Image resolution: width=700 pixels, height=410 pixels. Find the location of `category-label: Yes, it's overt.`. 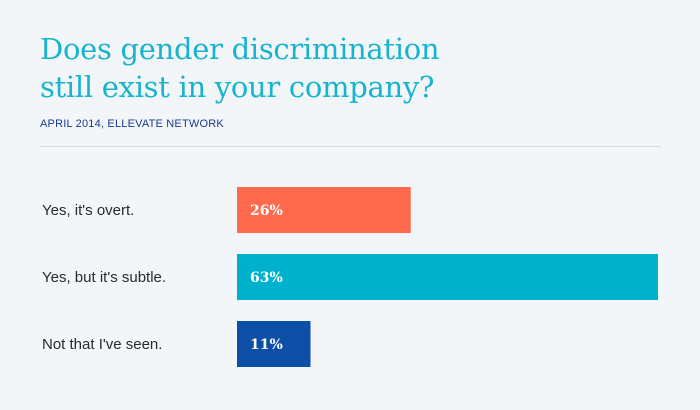

category-label: Yes, it's overt. is located at coordinates (88, 210).